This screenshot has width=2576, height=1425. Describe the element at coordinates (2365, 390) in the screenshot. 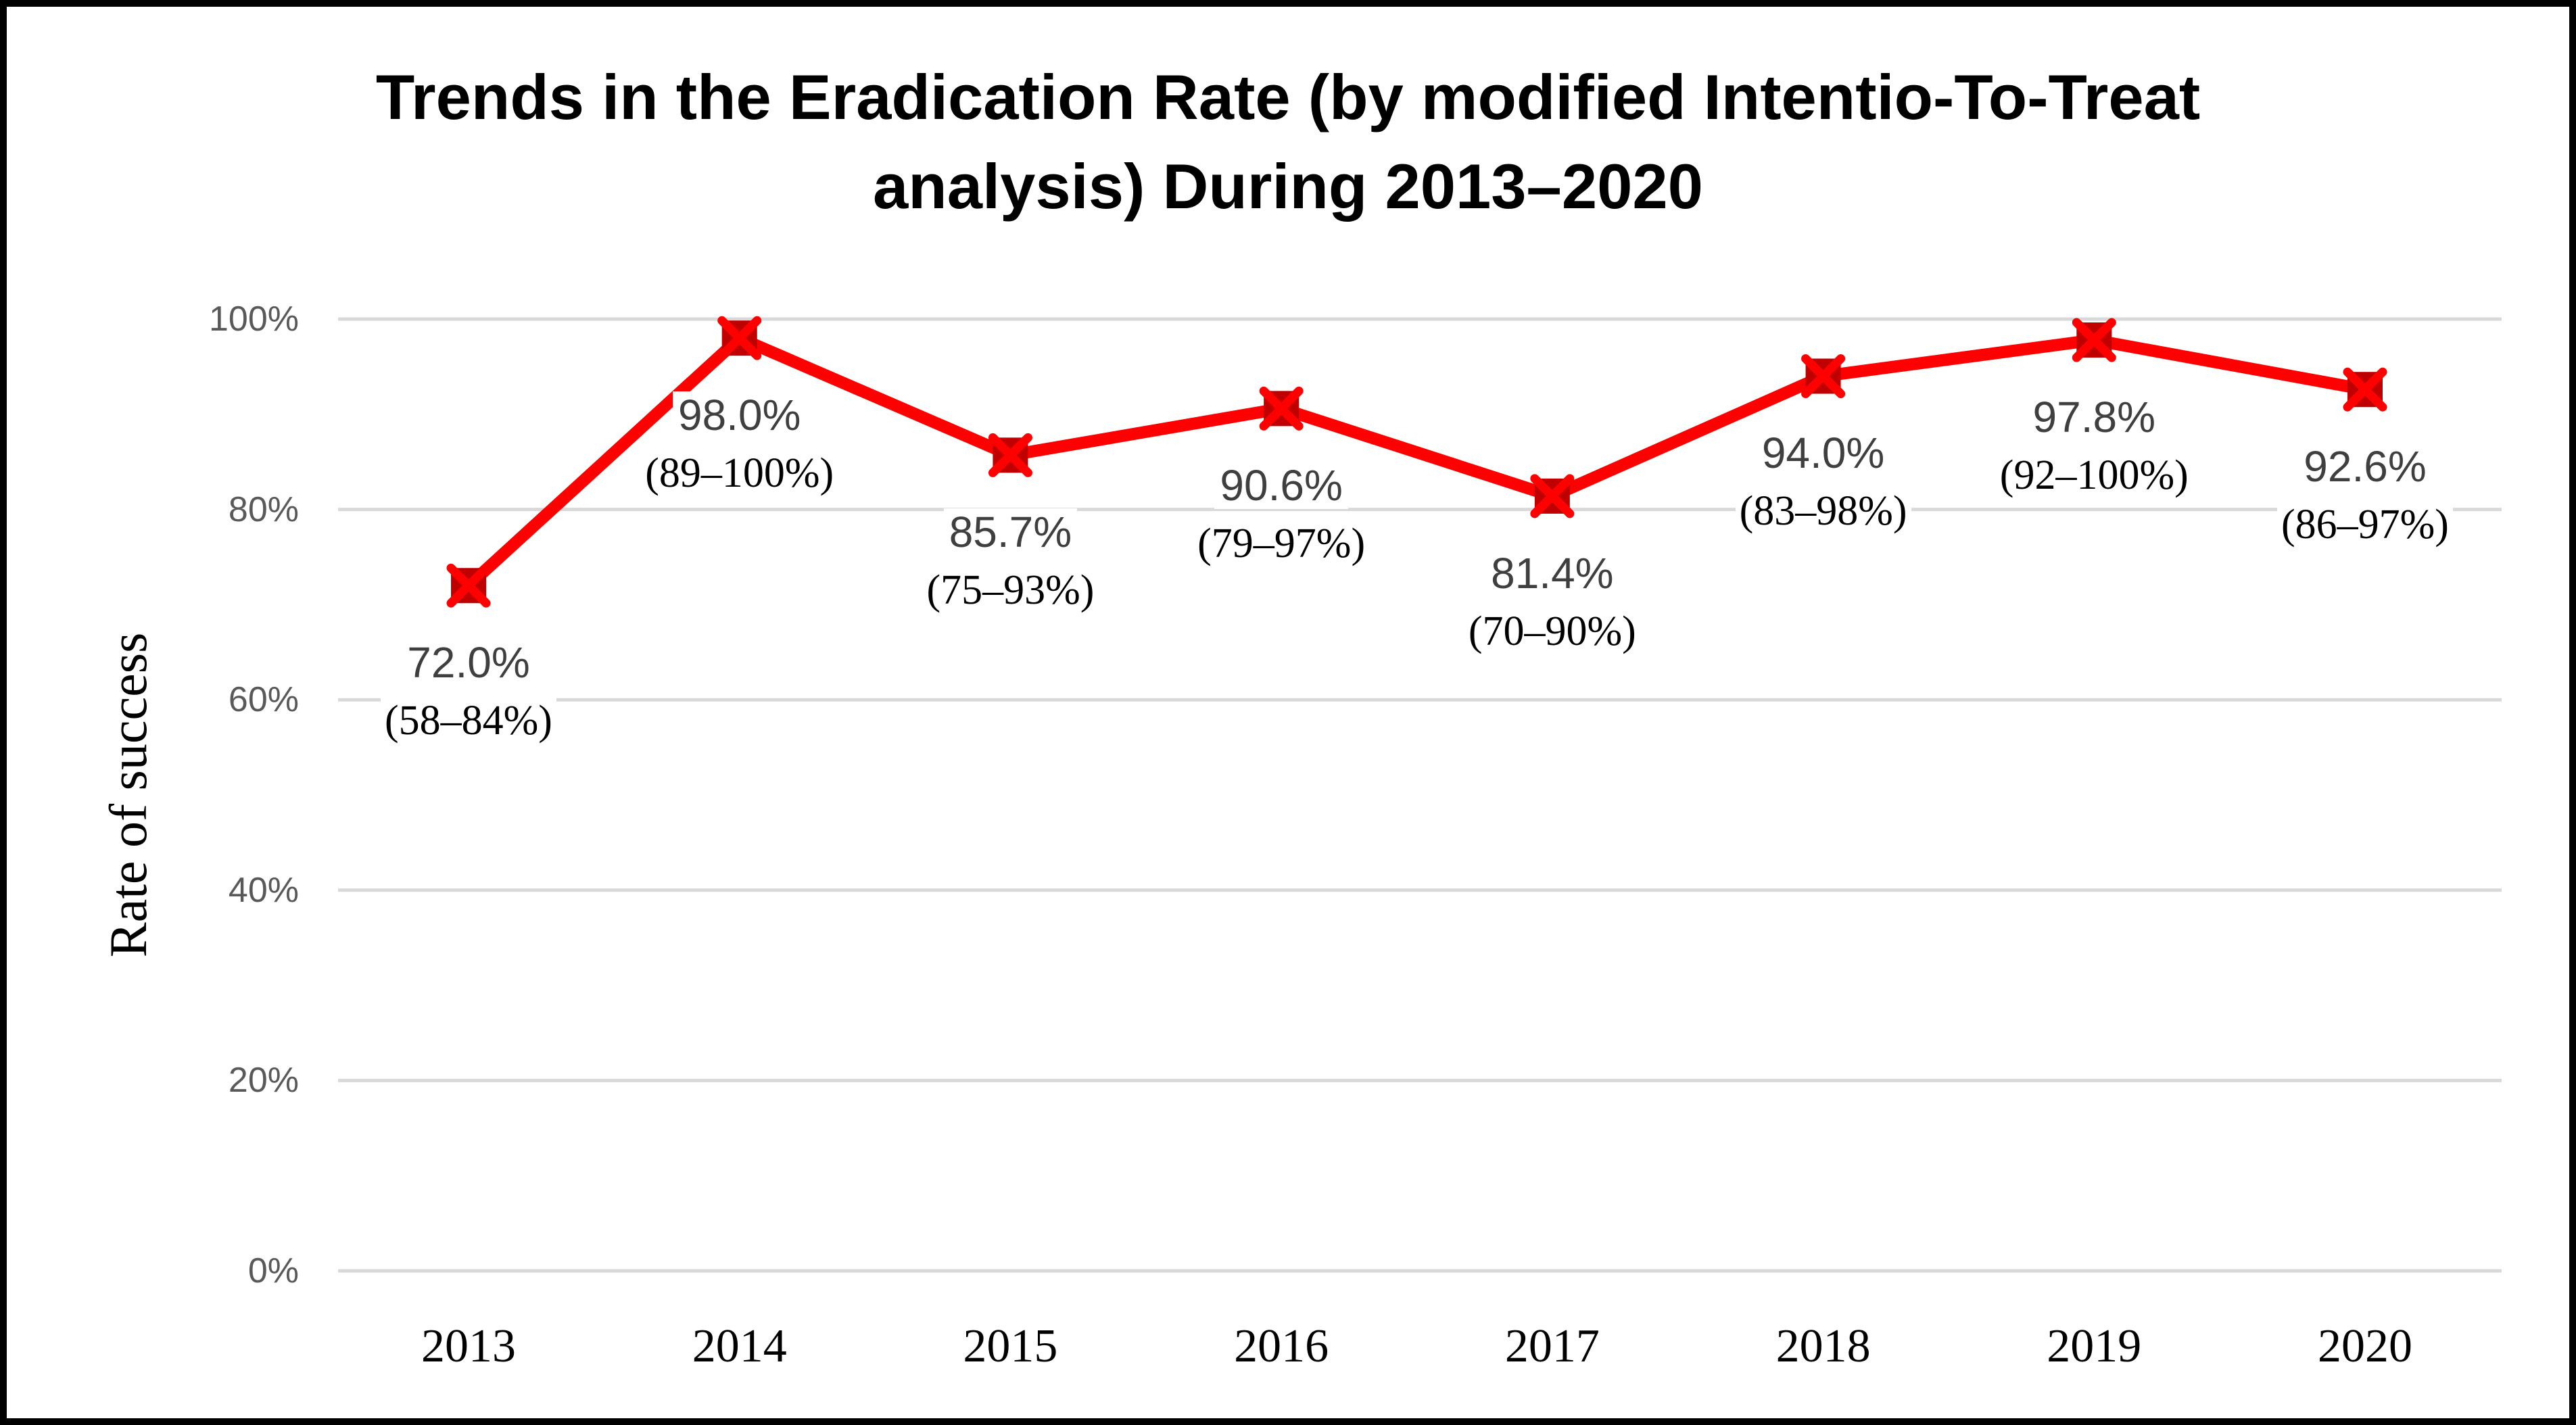

I see `marker-2020` at that location.